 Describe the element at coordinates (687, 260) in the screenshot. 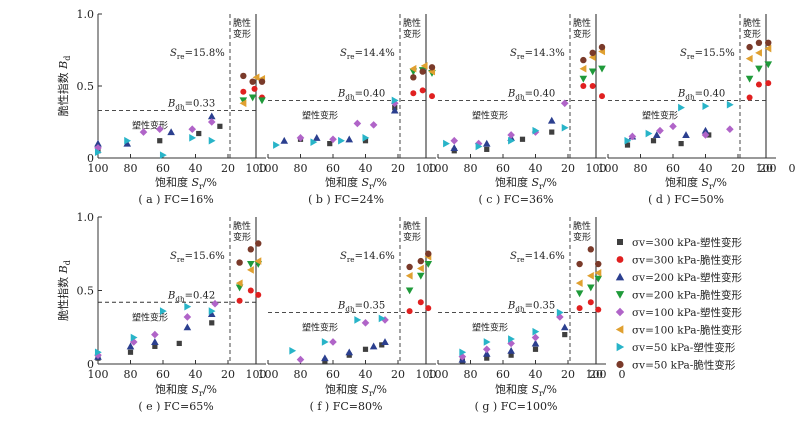

I see `legend-label: σv=300 kPa-脆性变形` at that location.